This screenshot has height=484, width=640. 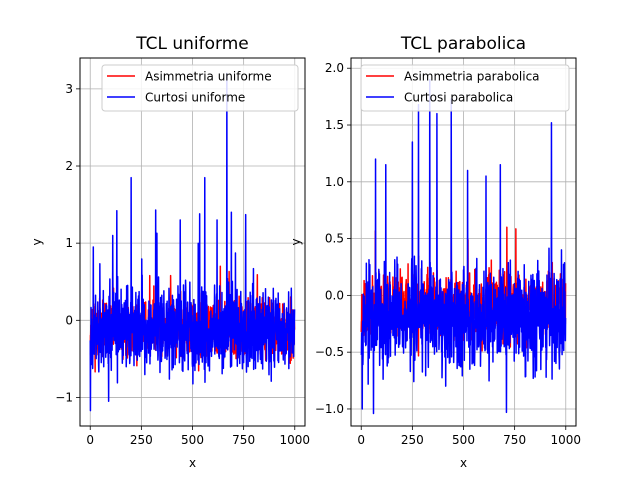 I want to click on chart-title: TCL uniforme, so click(x=192, y=44).